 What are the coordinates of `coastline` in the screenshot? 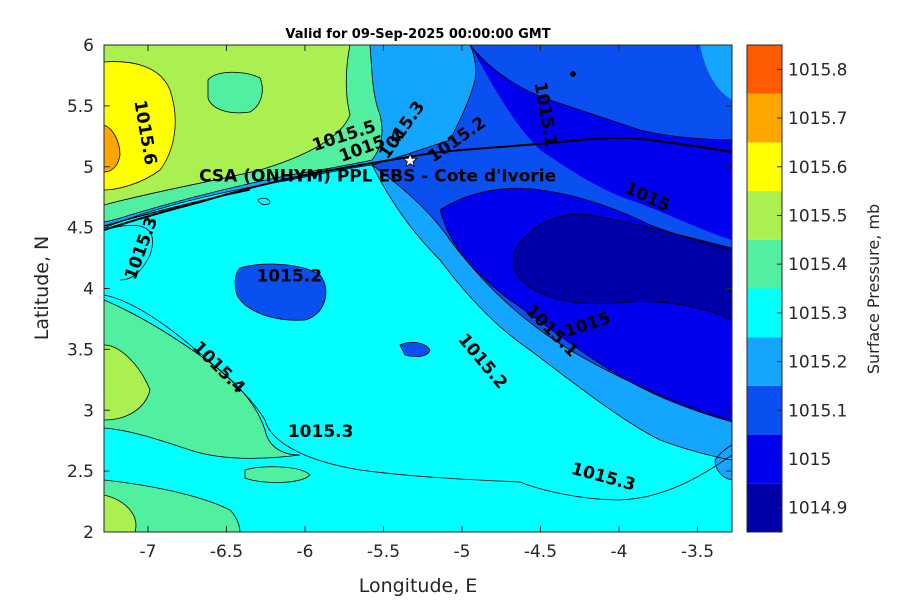 It's located at (418, 183).